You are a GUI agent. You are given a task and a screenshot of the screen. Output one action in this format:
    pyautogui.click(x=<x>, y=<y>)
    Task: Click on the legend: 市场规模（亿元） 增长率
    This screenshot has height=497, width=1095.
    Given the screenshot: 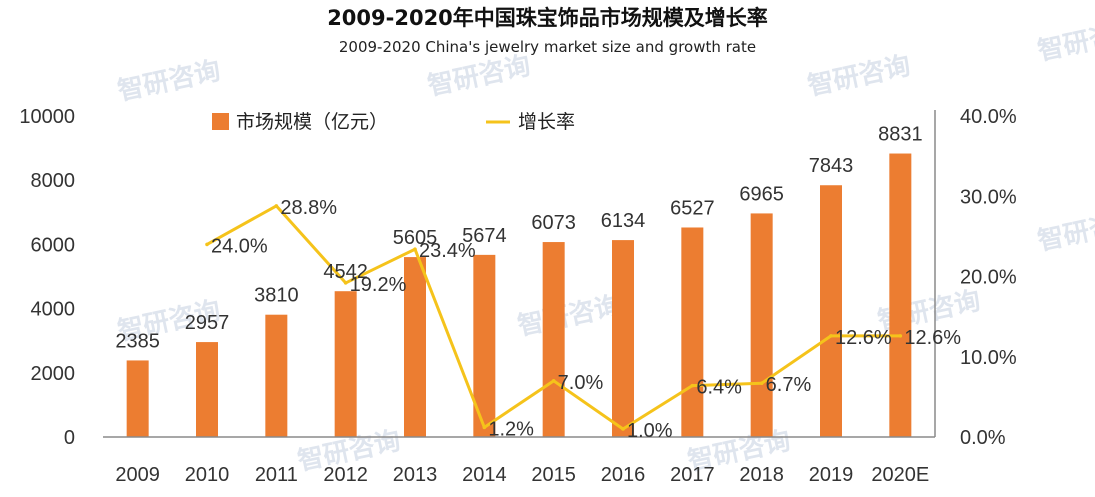 What is the action you would take?
    pyautogui.click(x=393, y=122)
    